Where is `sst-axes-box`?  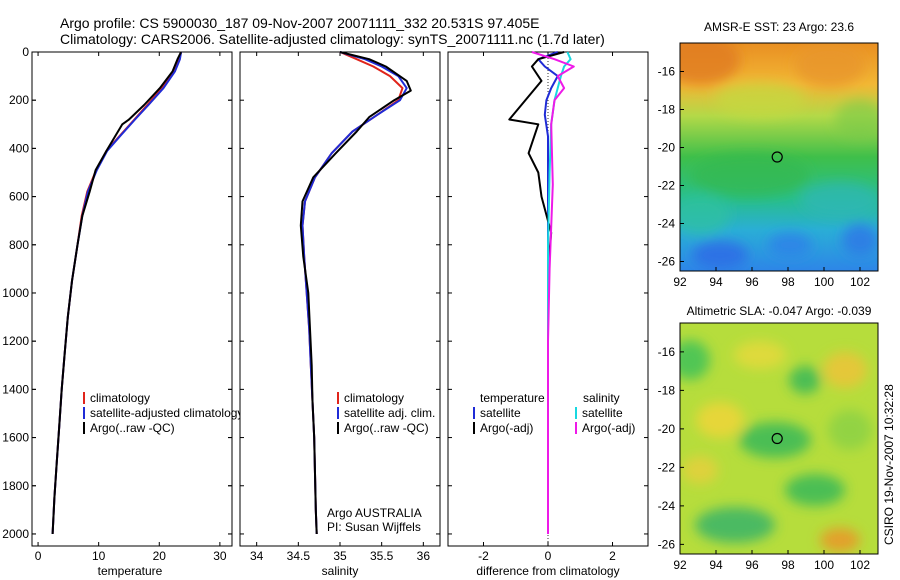 sst-axes-box is located at coordinates (779, 157).